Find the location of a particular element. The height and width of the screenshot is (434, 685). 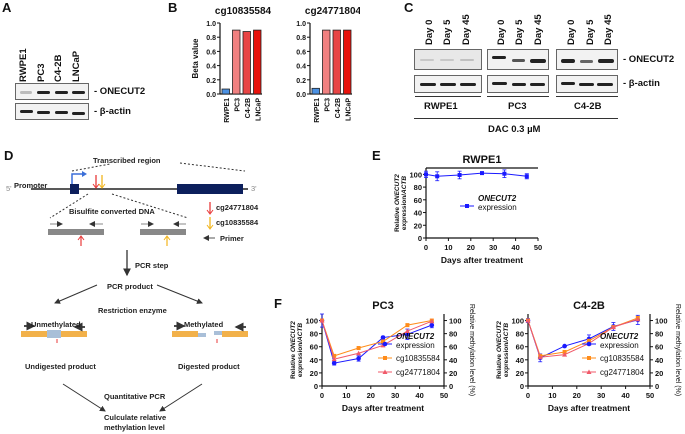

panel-label-c: C is located at coordinates (409, 7).